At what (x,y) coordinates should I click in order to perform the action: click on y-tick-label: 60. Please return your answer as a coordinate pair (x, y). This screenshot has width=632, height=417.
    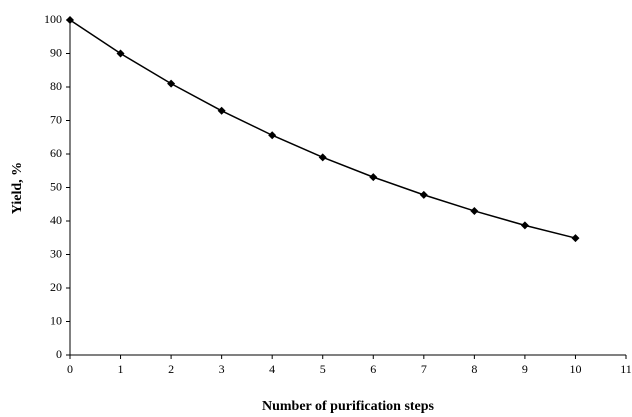
    Looking at the image, I should click on (56, 153).